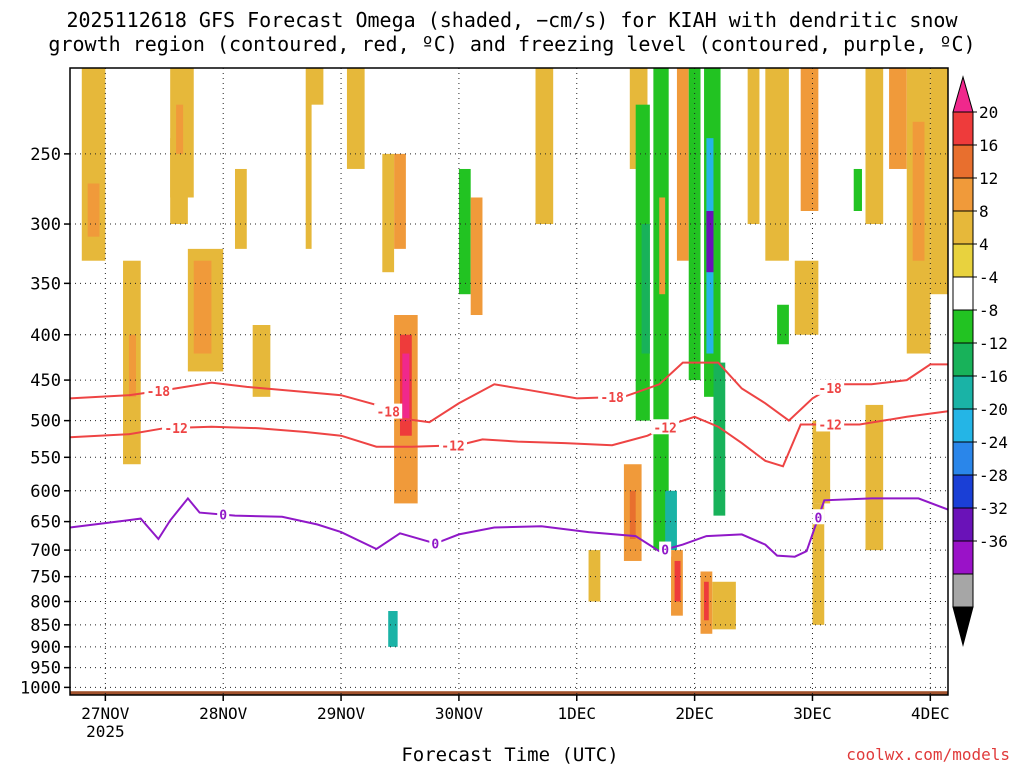 The width and height of the screenshot is (1024, 768). Describe the element at coordinates (993, 409) in the screenshot. I see `colorbar-tick-label-9: -20` at that location.